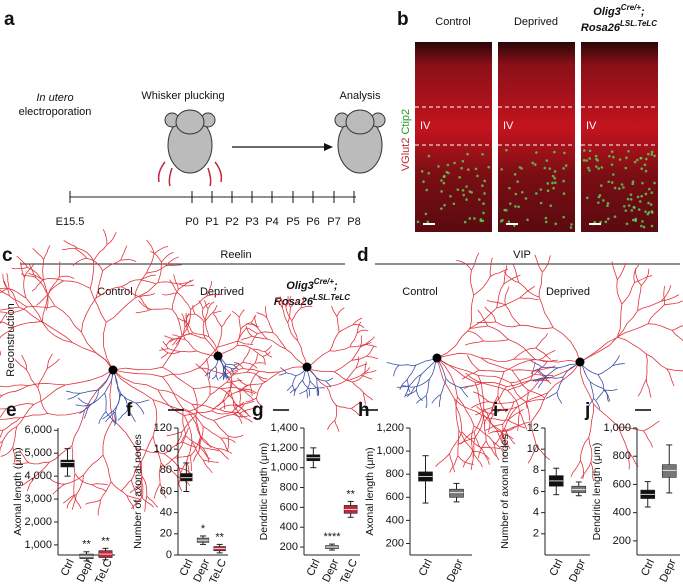 The image size is (683, 587). Describe the element at coordinates (403, 19) in the screenshot. I see `panel-label: b` at that location.